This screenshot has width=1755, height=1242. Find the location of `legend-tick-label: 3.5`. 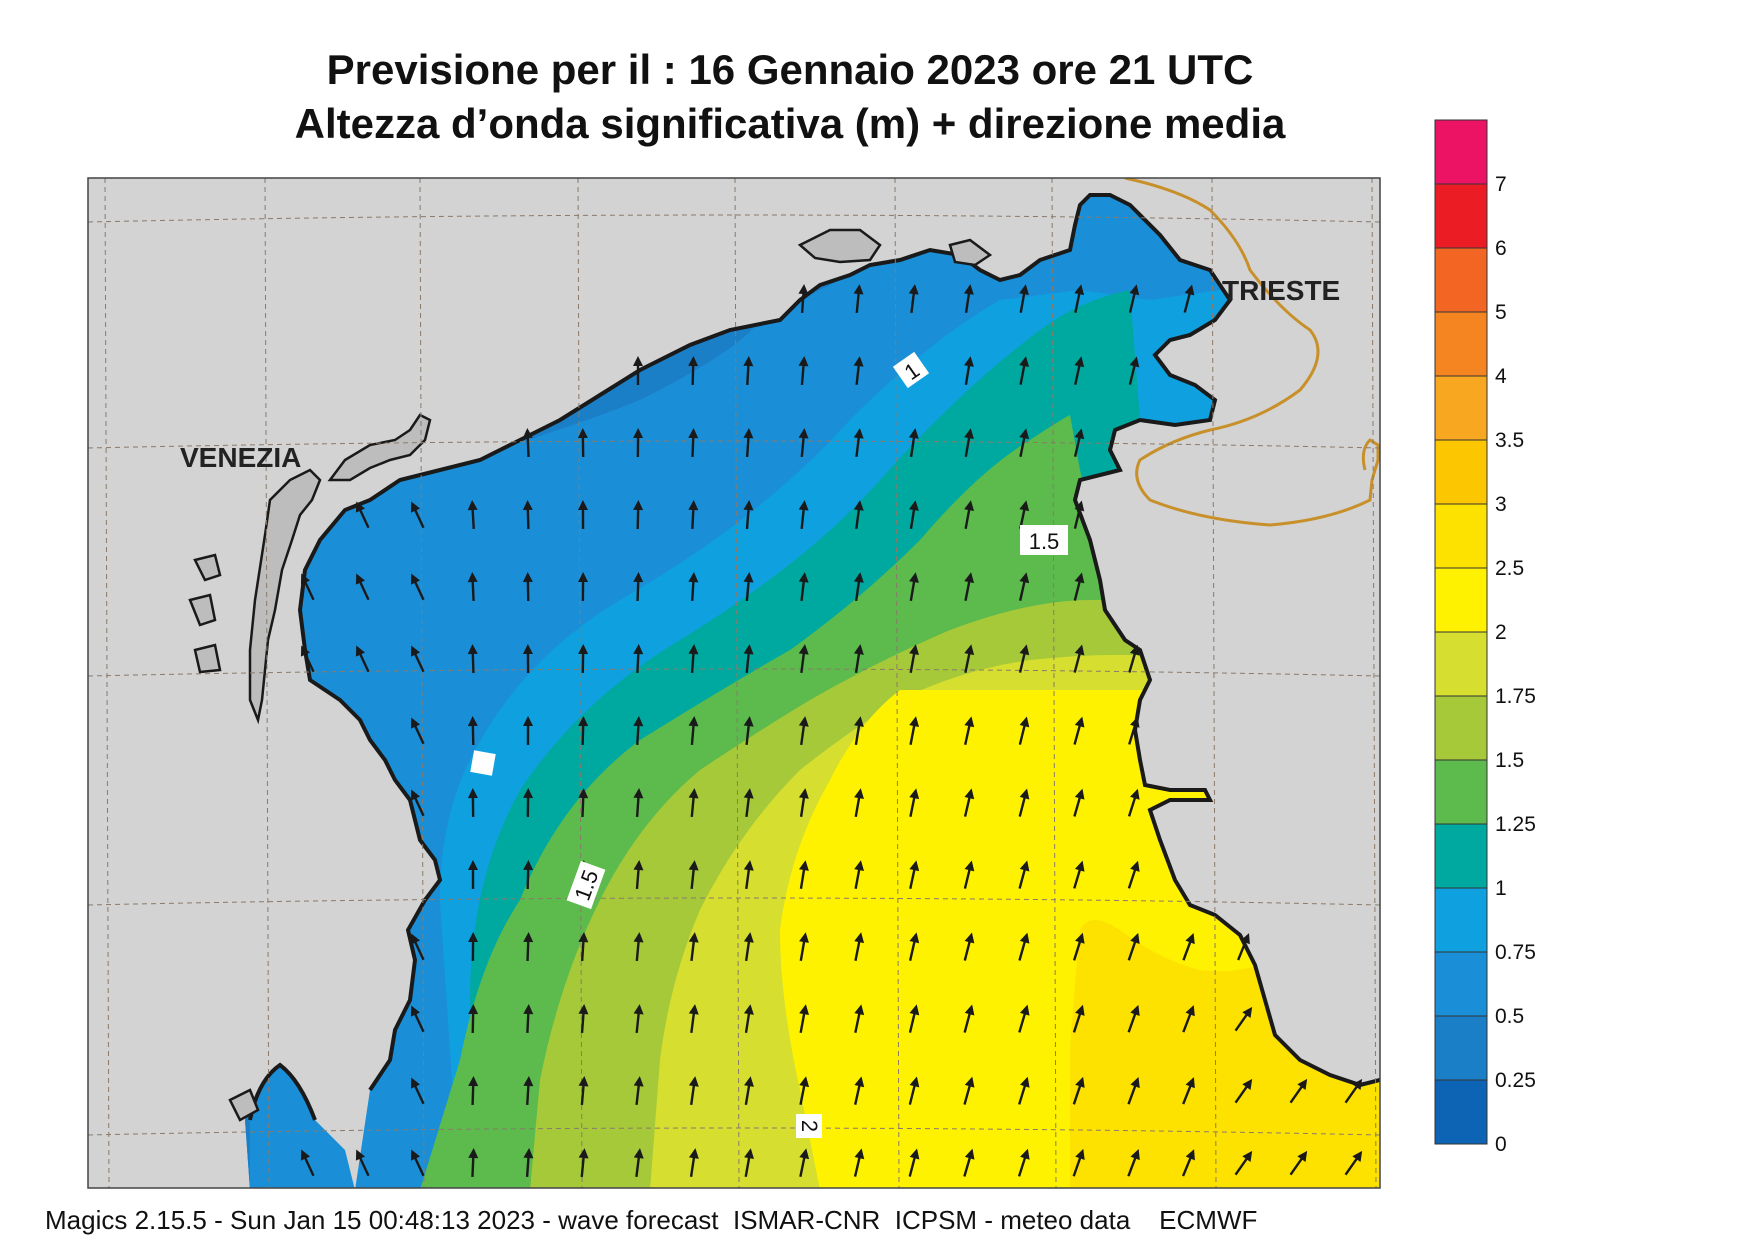

legend-tick-label: 3.5 is located at coordinates (1509, 440).